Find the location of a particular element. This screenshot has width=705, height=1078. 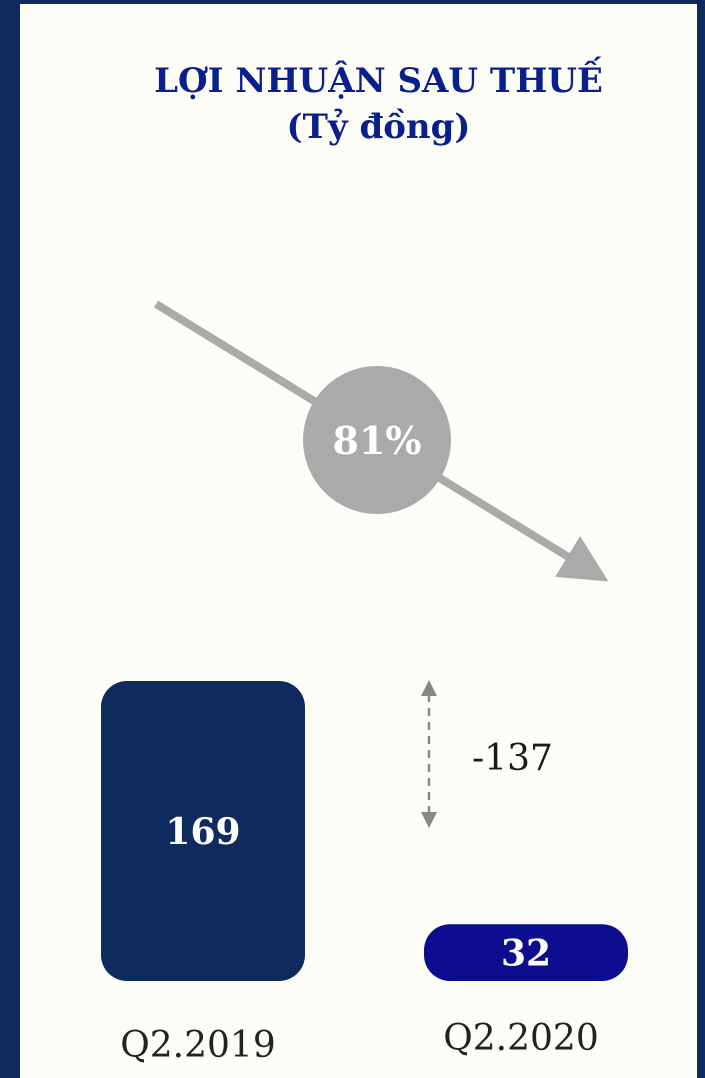

difference-arrowhead-down is located at coordinates (429, 820).